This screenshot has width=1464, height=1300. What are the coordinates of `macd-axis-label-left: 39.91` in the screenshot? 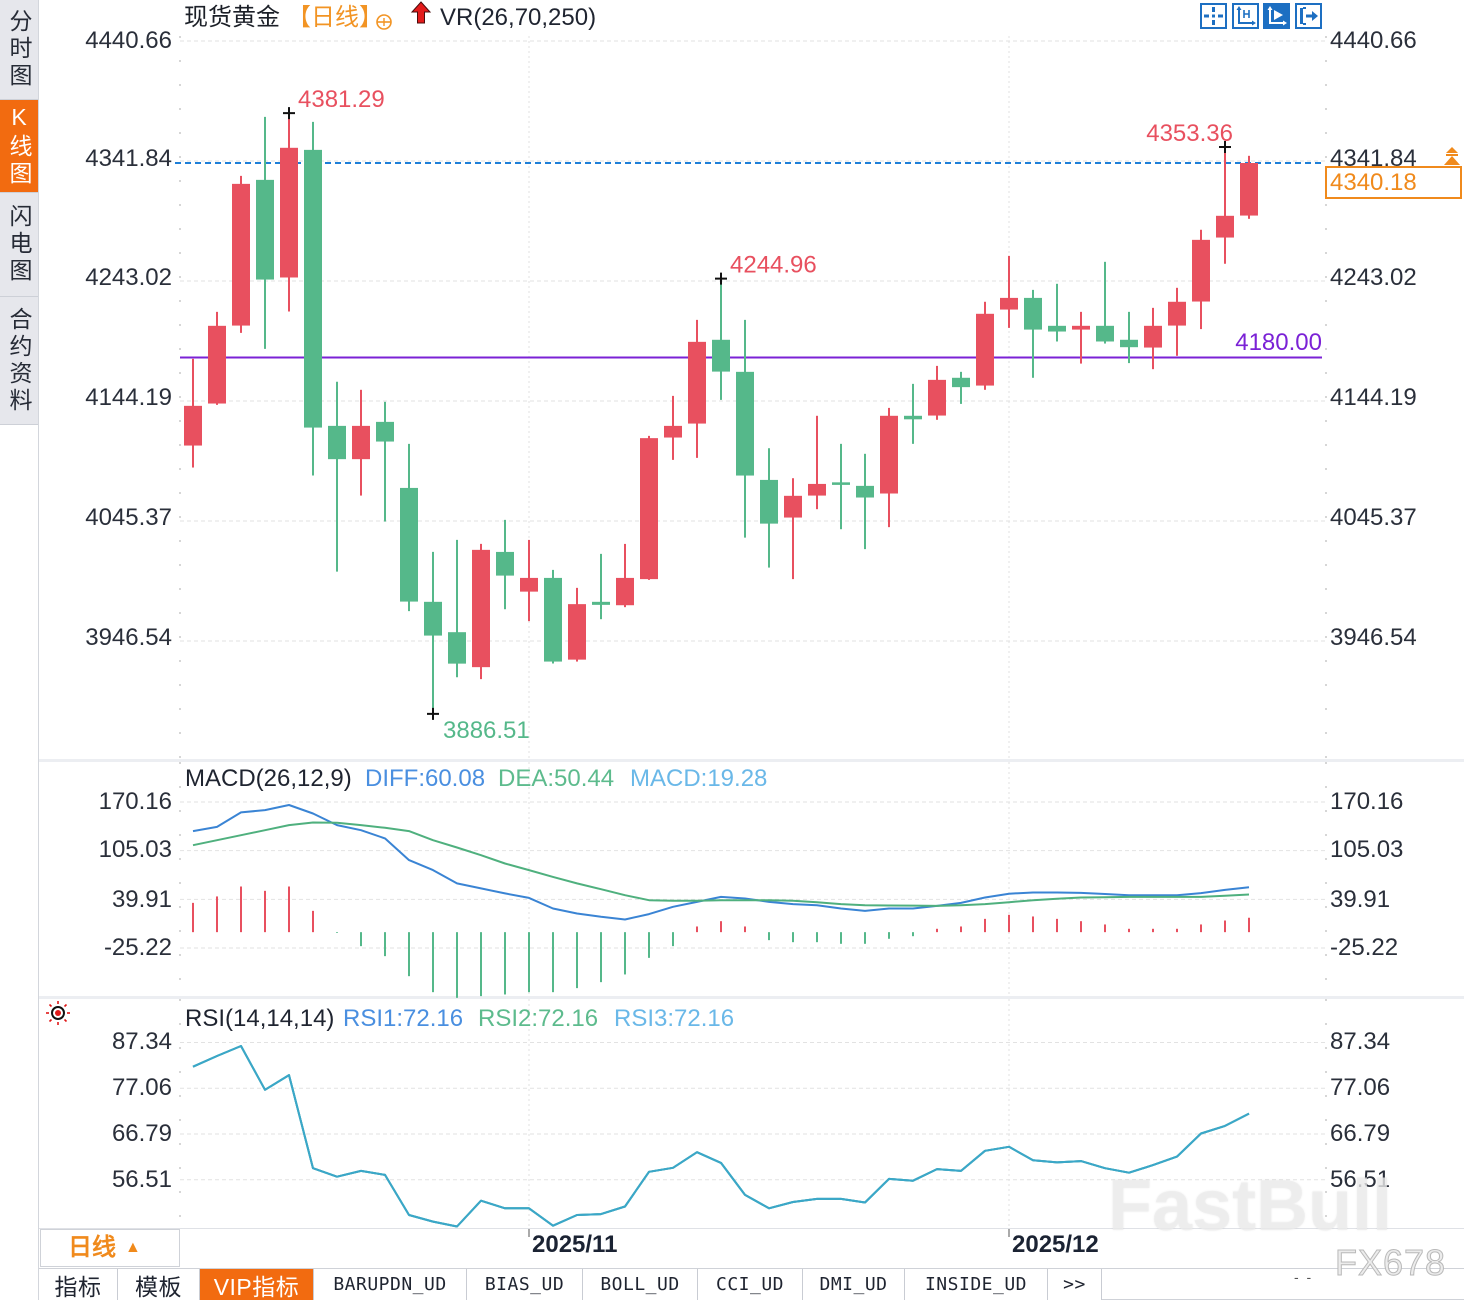 It's located at (141, 899).